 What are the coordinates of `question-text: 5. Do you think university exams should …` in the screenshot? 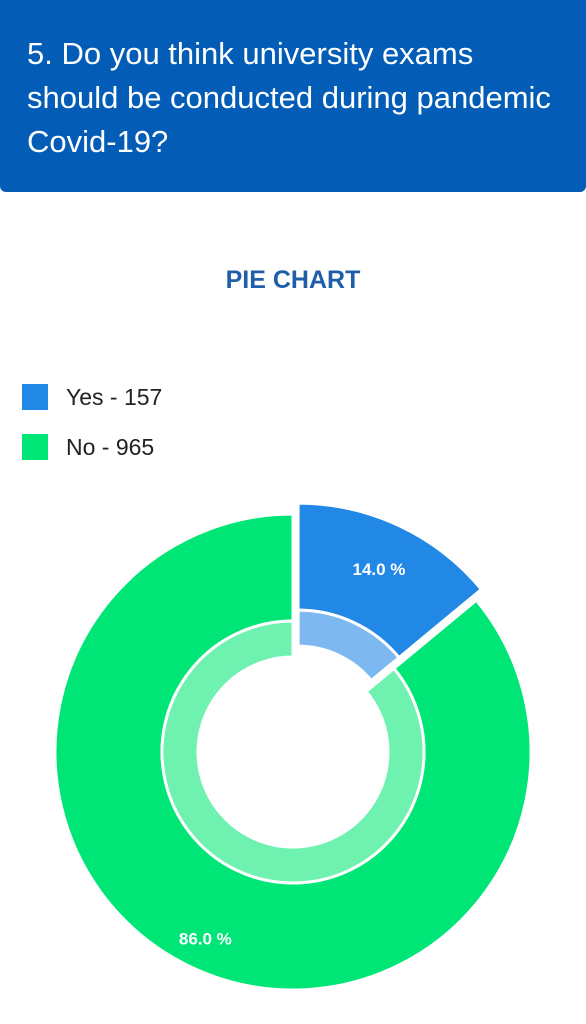 It's located at (289, 97).